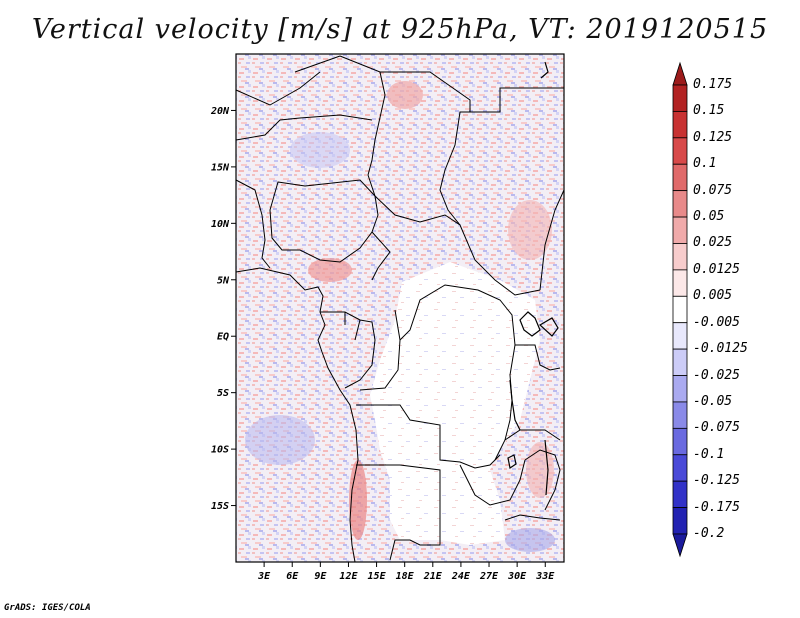 The height and width of the screenshot is (618, 800). What do you see at coordinates (530, 230) in the screenshot?
I see `updraft-patch-horn` at bounding box center [530, 230].